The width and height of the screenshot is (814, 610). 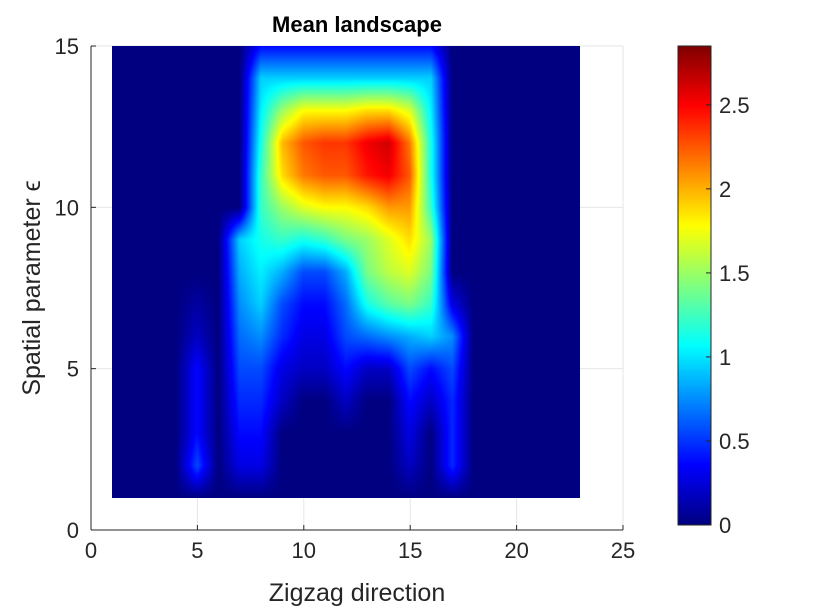 What do you see at coordinates (623, 550) in the screenshot?
I see `x-tick-label: 25` at bounding box center [623, 550].